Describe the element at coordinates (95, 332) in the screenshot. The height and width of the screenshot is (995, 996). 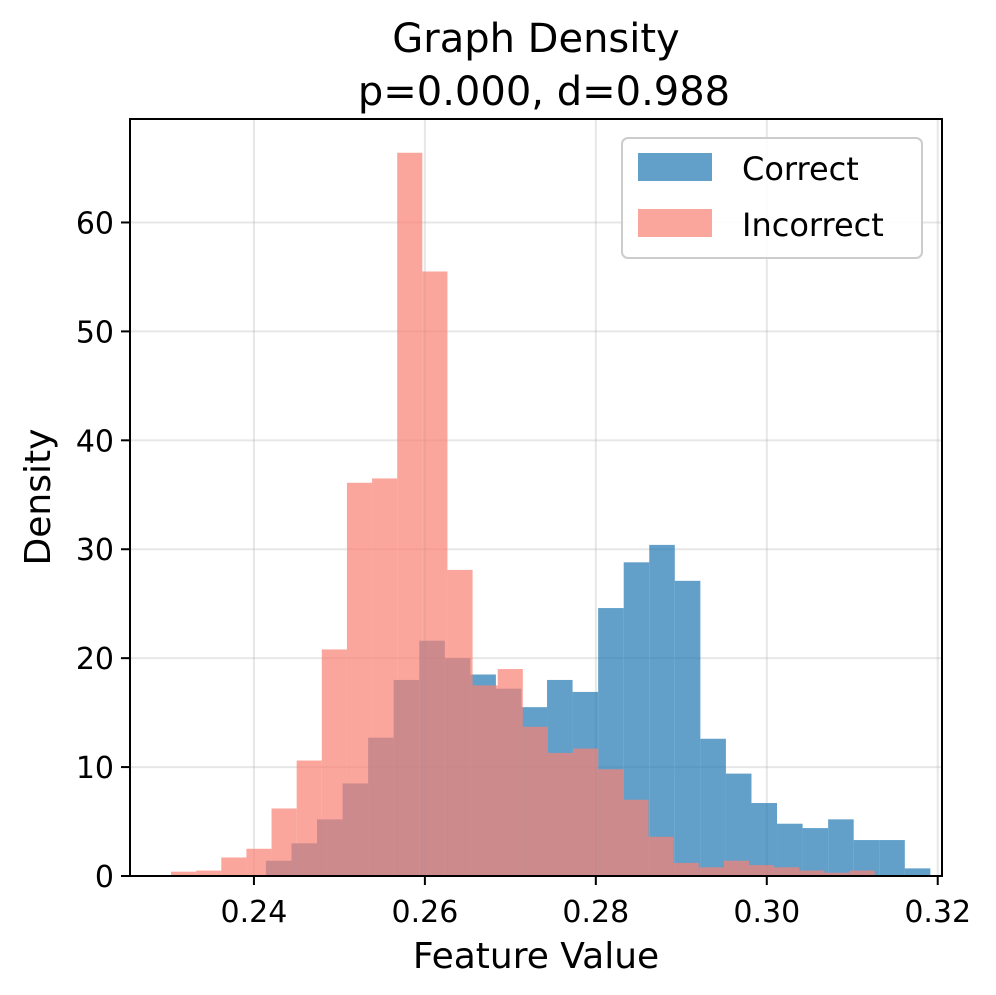
I see `y-tick-label-5: 50` at that location.